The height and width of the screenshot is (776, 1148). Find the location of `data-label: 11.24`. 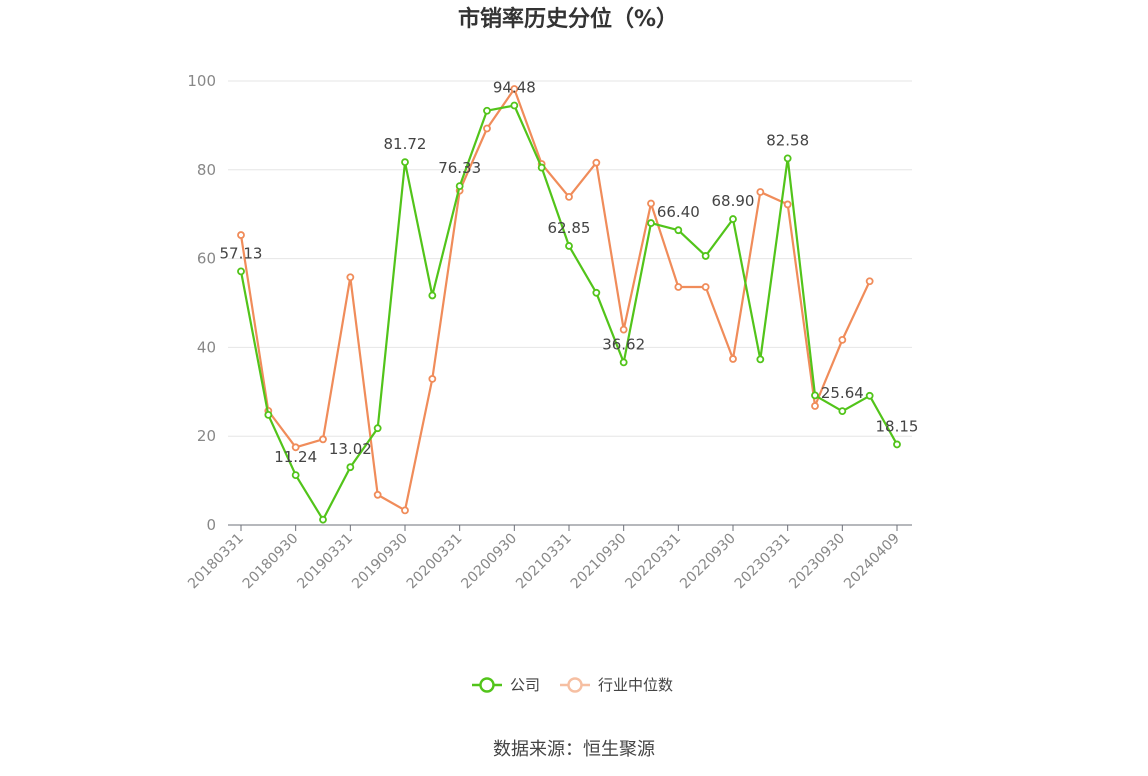

data-label: 11.24 is located at coordinates (295, 457).